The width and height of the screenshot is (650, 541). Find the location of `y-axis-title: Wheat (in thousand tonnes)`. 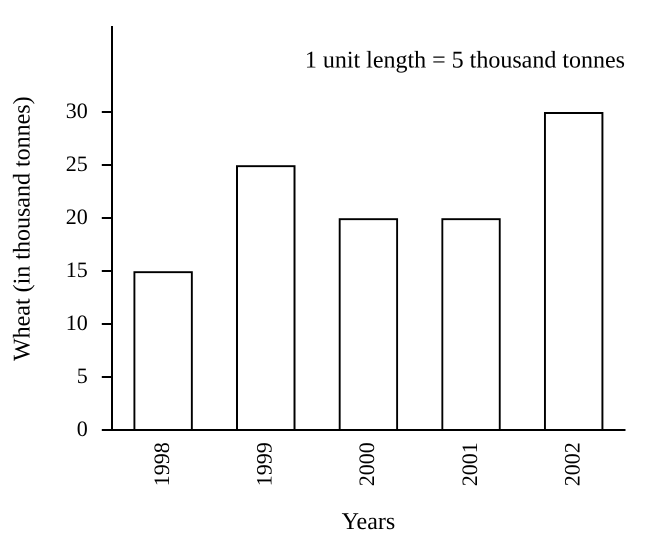

y-axis-title: Wheat (in thousand tonnes) is located at coordinates (23, 229).